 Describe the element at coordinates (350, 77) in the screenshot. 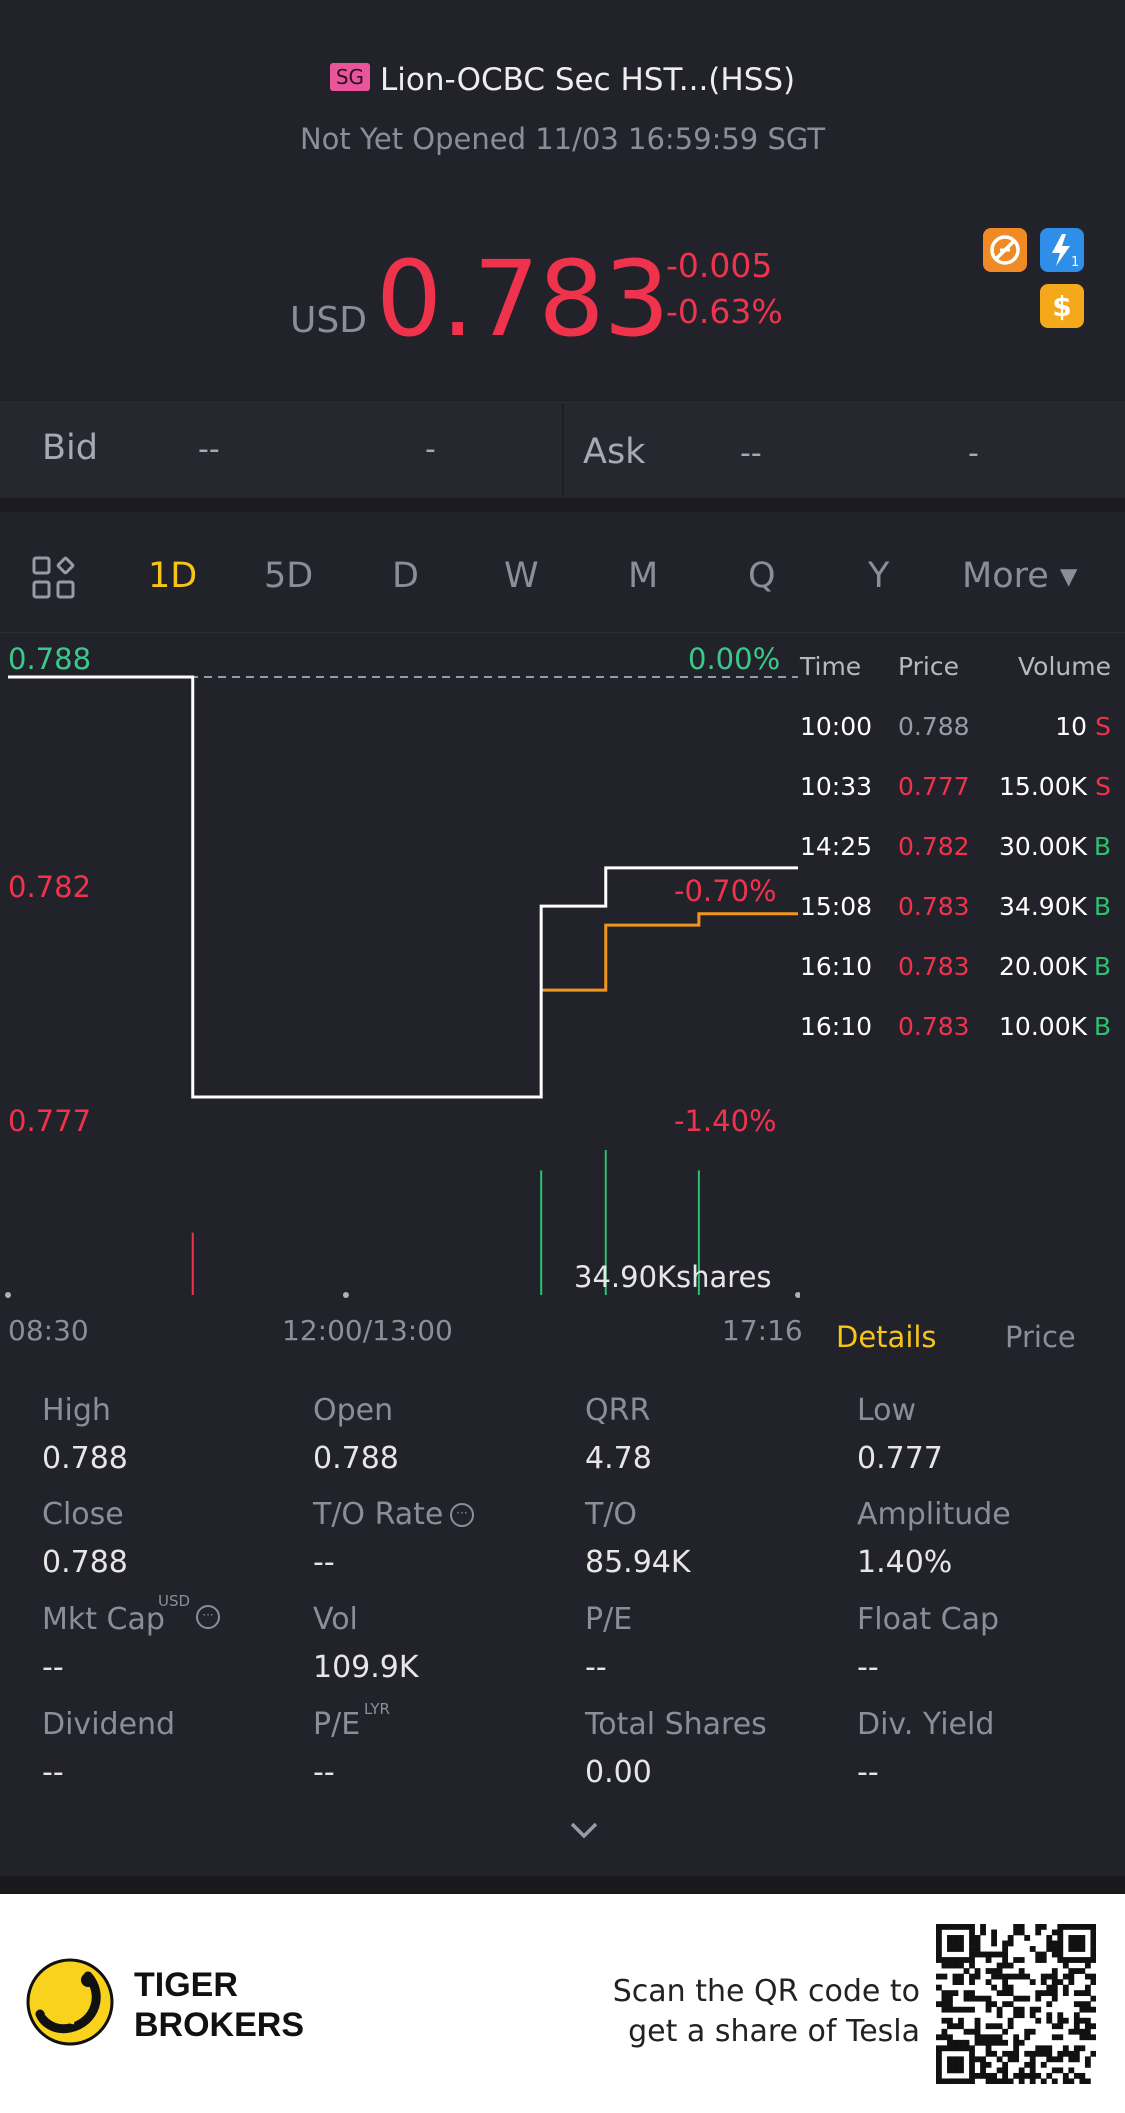

I see `market-badge: SG` at that location.